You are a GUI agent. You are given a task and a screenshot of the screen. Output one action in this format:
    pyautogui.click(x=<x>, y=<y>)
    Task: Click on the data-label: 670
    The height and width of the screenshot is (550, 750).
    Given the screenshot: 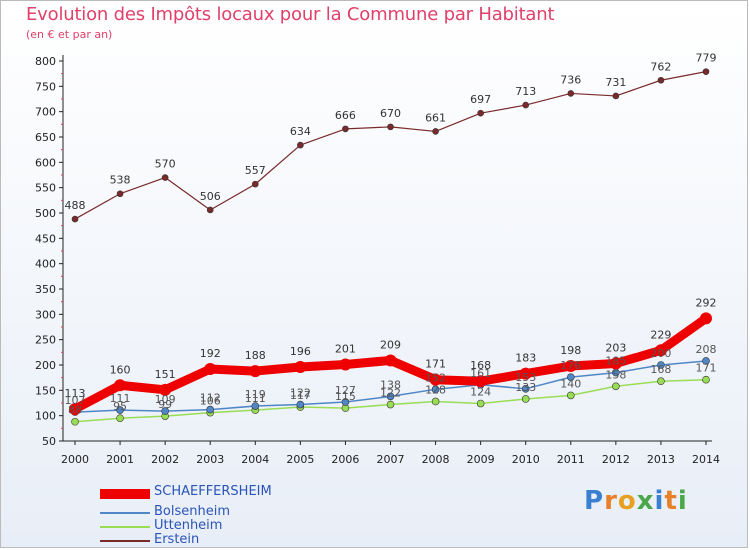 What is the action you would take?
    pyautogui.click(x=390, y=113)
    